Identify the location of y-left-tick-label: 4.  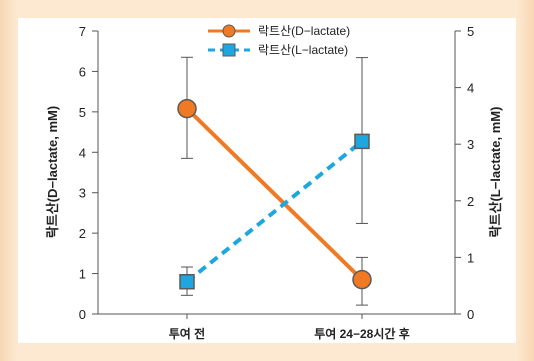
(82, 152).